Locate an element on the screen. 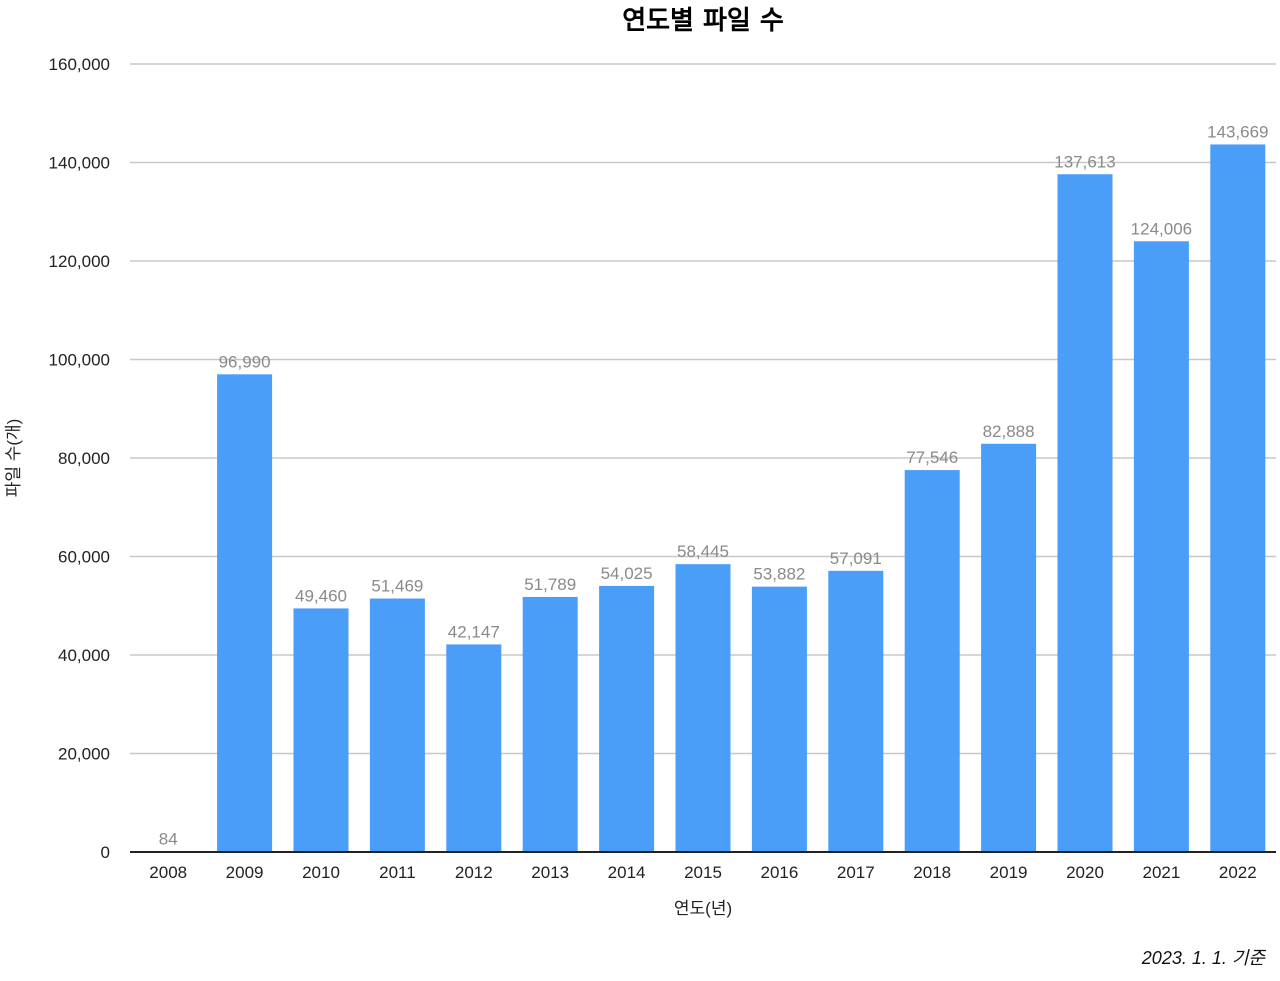 The height and width of the screenshot is (981, 1280). data-label: 54,025 is located at coordinates (627, 573).